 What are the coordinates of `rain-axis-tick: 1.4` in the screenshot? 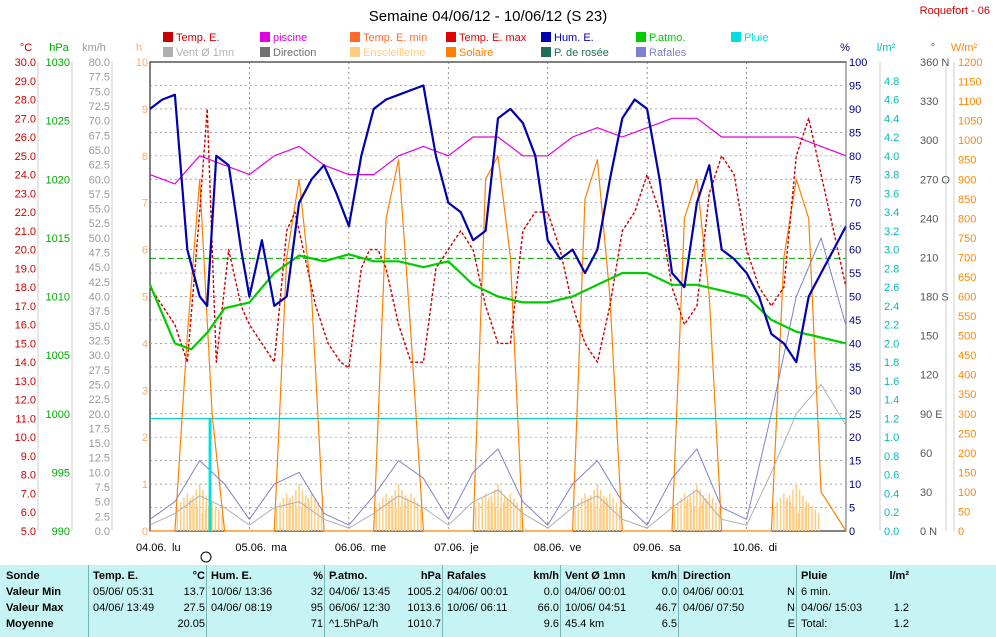 It's located at (891, 401).